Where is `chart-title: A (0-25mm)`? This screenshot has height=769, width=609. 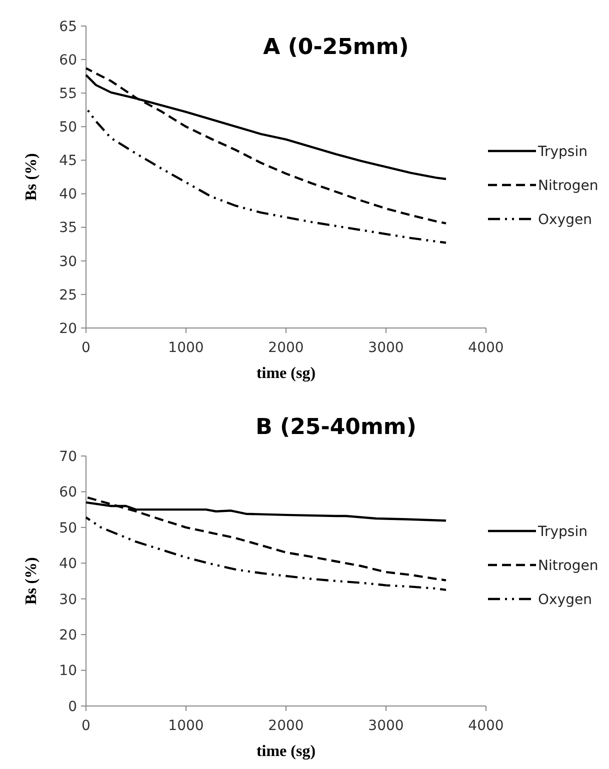
chart-title: A (0-25mm) is located at coordinates (336, 47).